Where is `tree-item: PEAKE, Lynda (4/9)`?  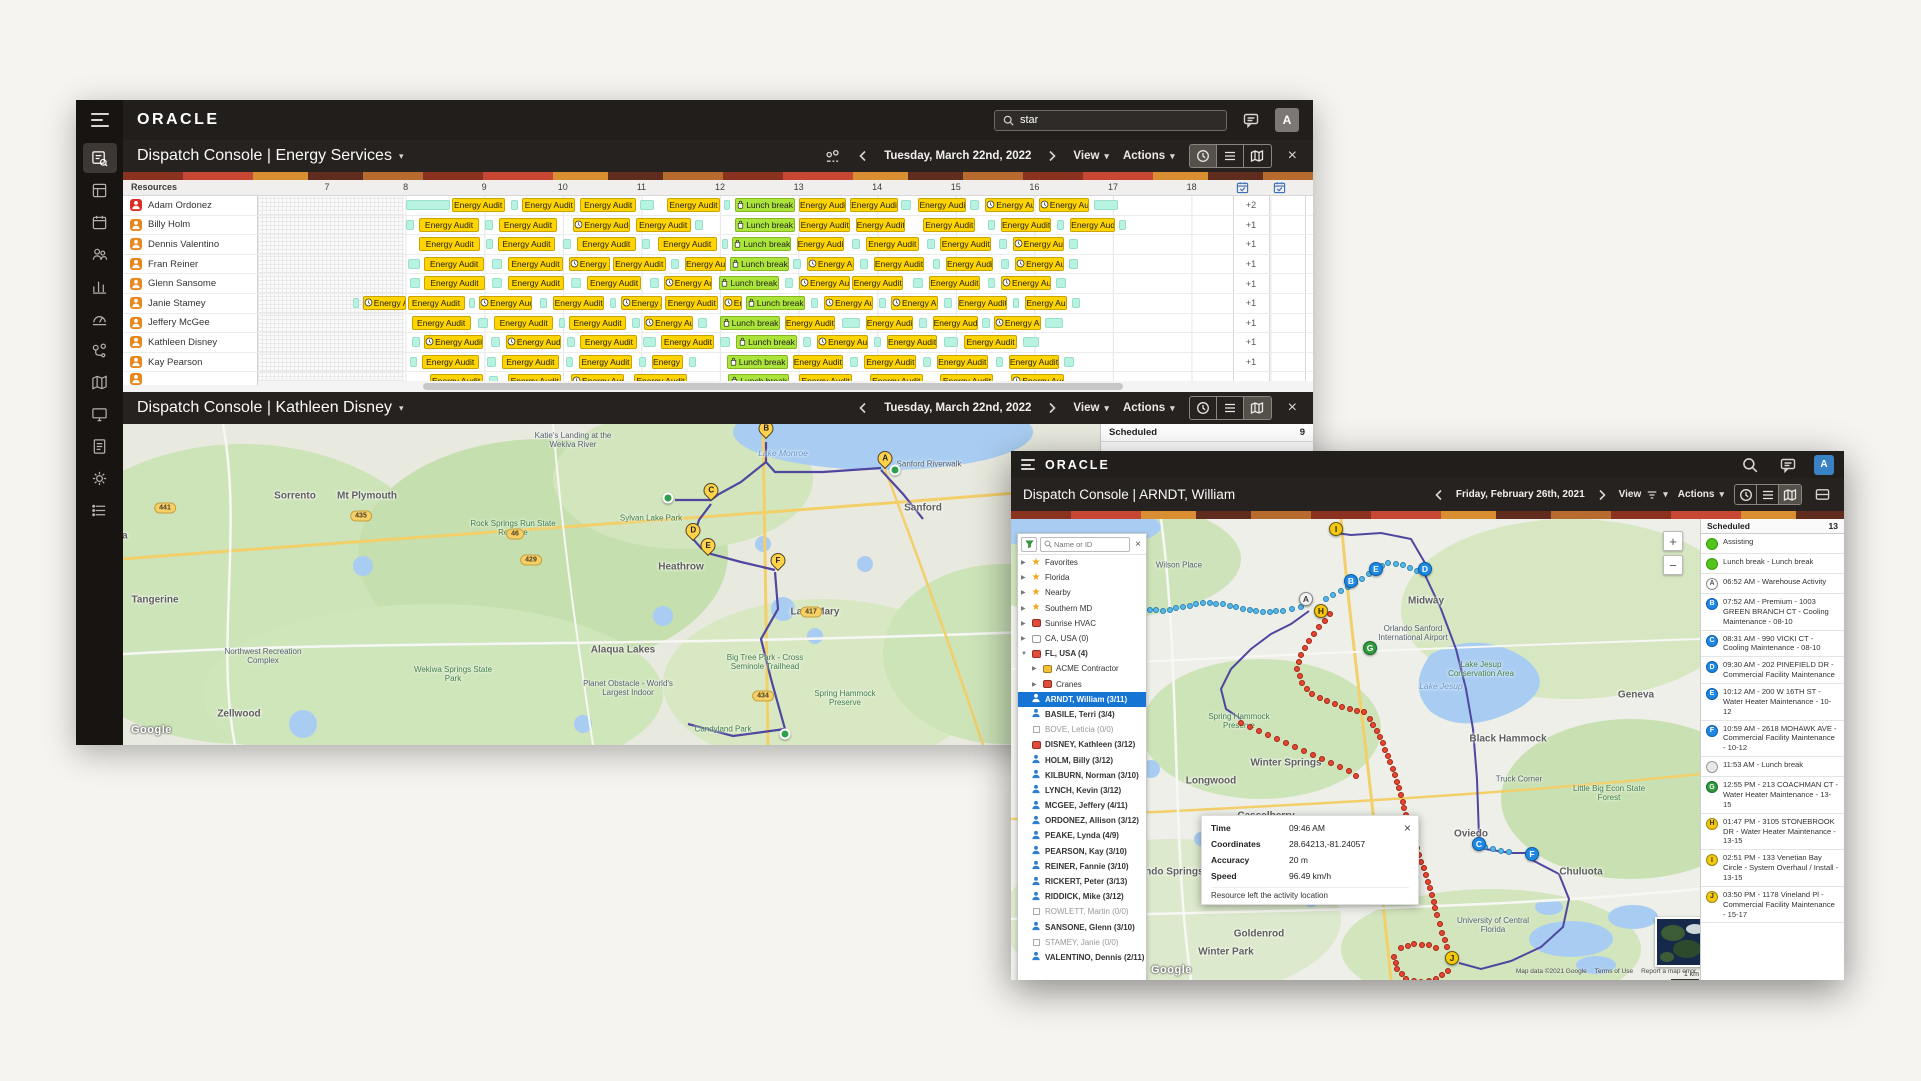 tree-item: PEAKE, Lynda (4/9) is located at coordinates (1082, 835).